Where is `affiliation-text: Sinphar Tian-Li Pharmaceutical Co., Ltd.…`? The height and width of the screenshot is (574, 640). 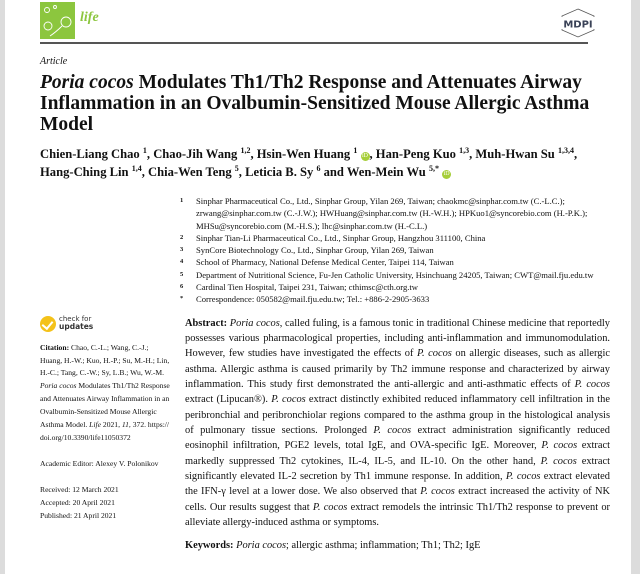
affiliation-text: Sinphar Tian-Li Pharmaceutical Co., Ltd.… is located at coordinates (341, 237).